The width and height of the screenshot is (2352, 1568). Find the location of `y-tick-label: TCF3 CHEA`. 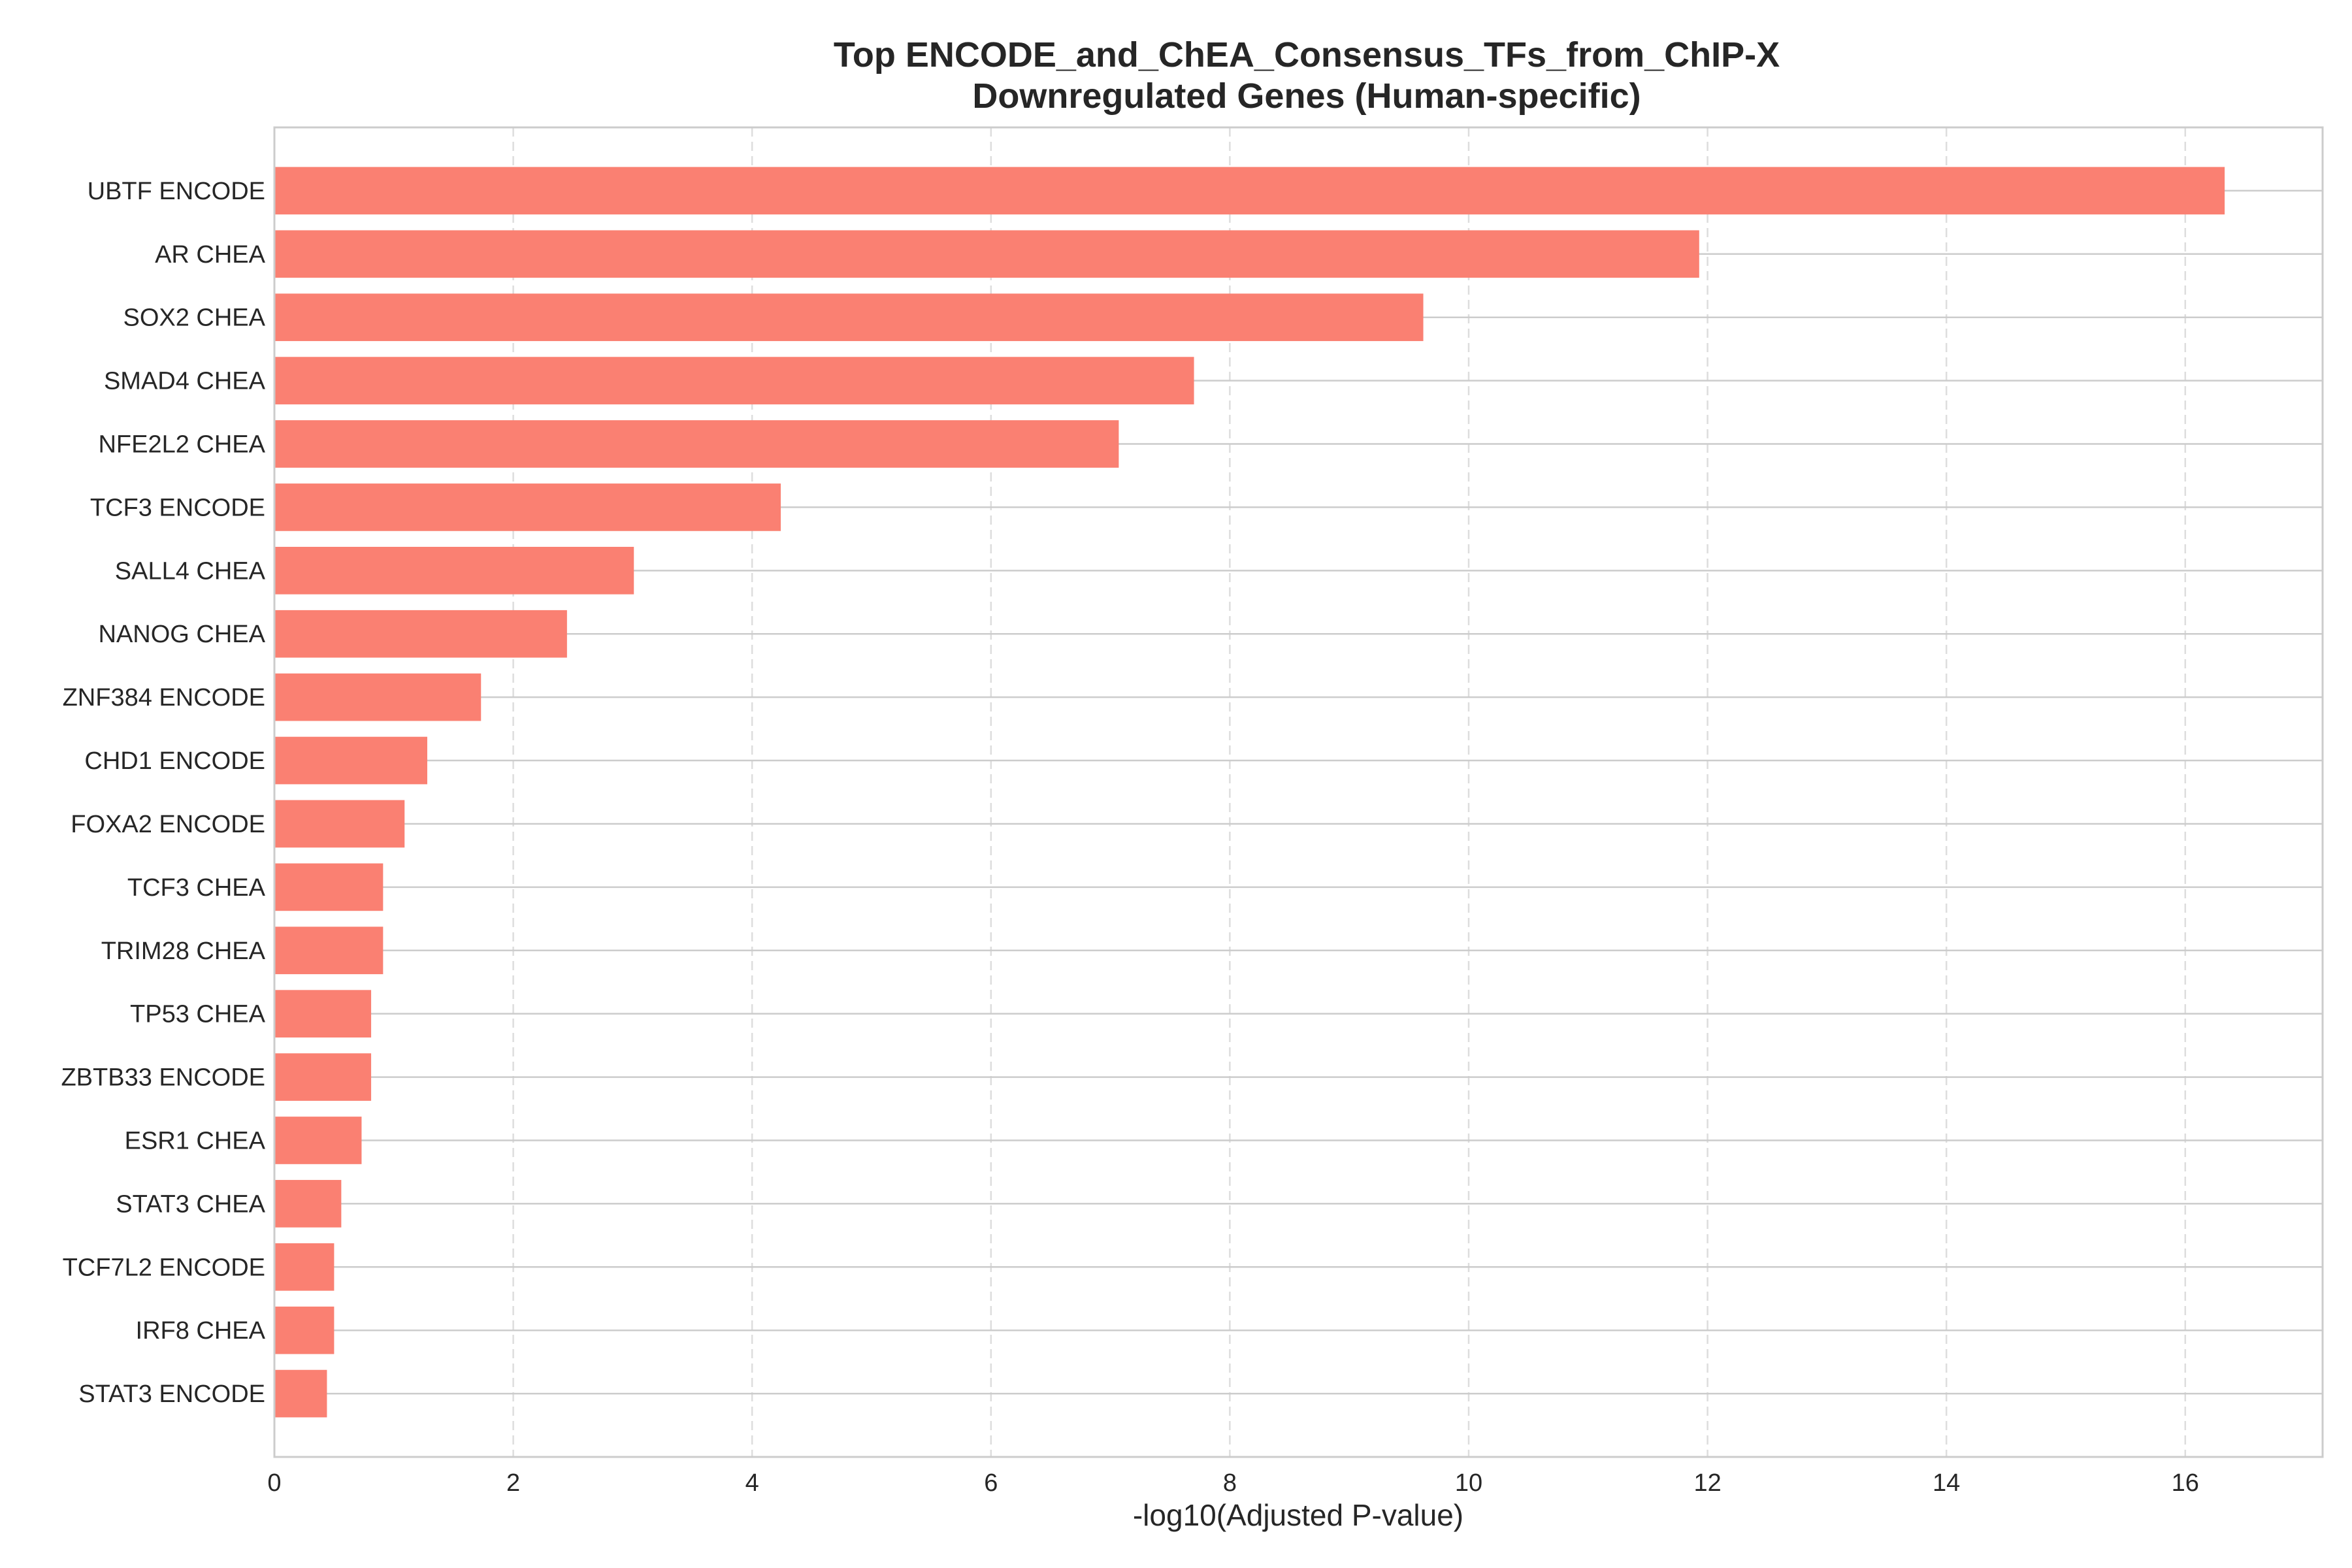

y-tick-label: TCF3 CHEA is located at coordinates (196, 888).